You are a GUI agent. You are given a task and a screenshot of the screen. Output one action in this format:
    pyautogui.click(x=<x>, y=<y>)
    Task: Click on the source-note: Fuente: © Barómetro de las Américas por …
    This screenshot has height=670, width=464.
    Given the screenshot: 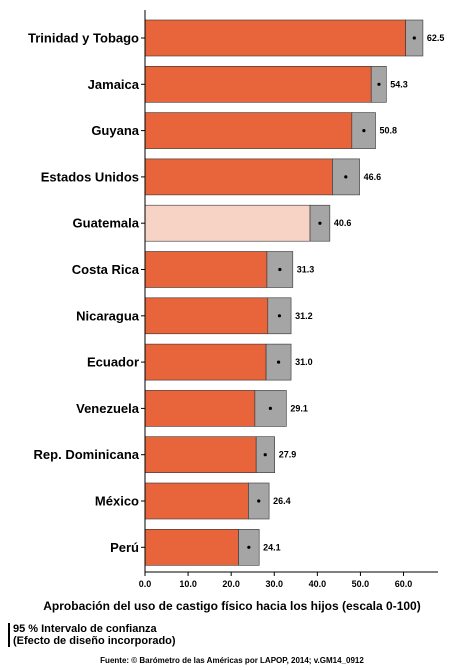 What is the action you would take?
    pyautogui.click(x=232, y=660)
    